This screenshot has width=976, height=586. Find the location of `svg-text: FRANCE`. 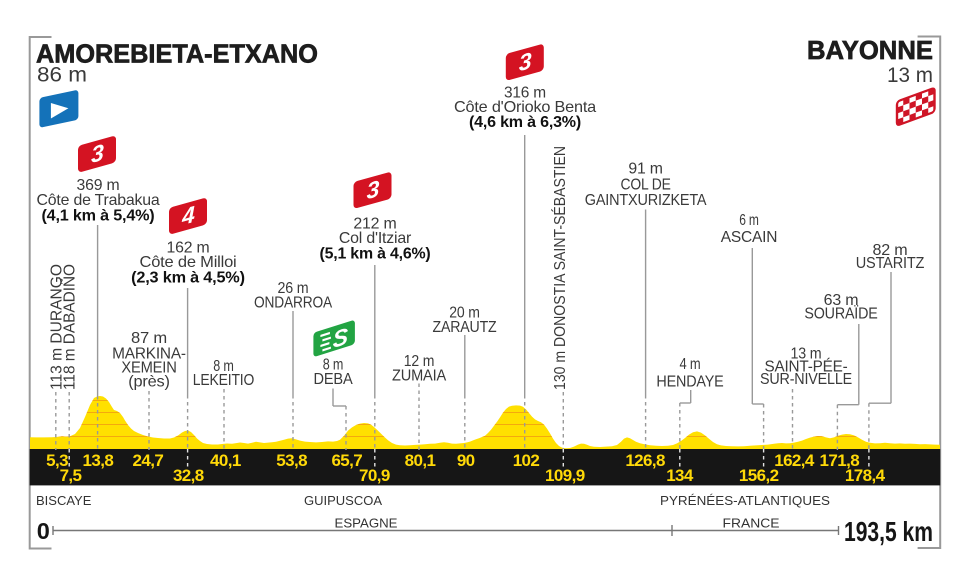

svg-text: FRANCE is located at coordinates (751, 523).